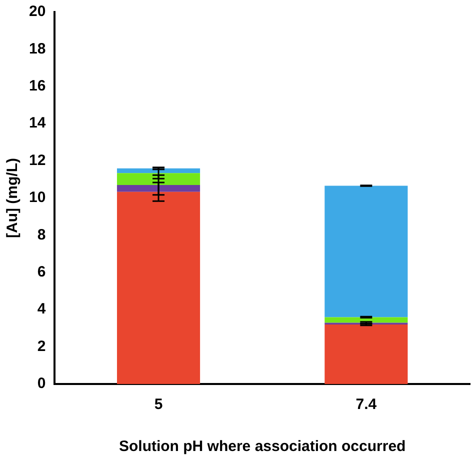 Image resolution: width=474 pixels, height=460 pixels. What do you see at coordinates (13, 198) in the screenshot?
I see `y-axis-title: [Au] (mg/L)` at bounding box center [13, 198].